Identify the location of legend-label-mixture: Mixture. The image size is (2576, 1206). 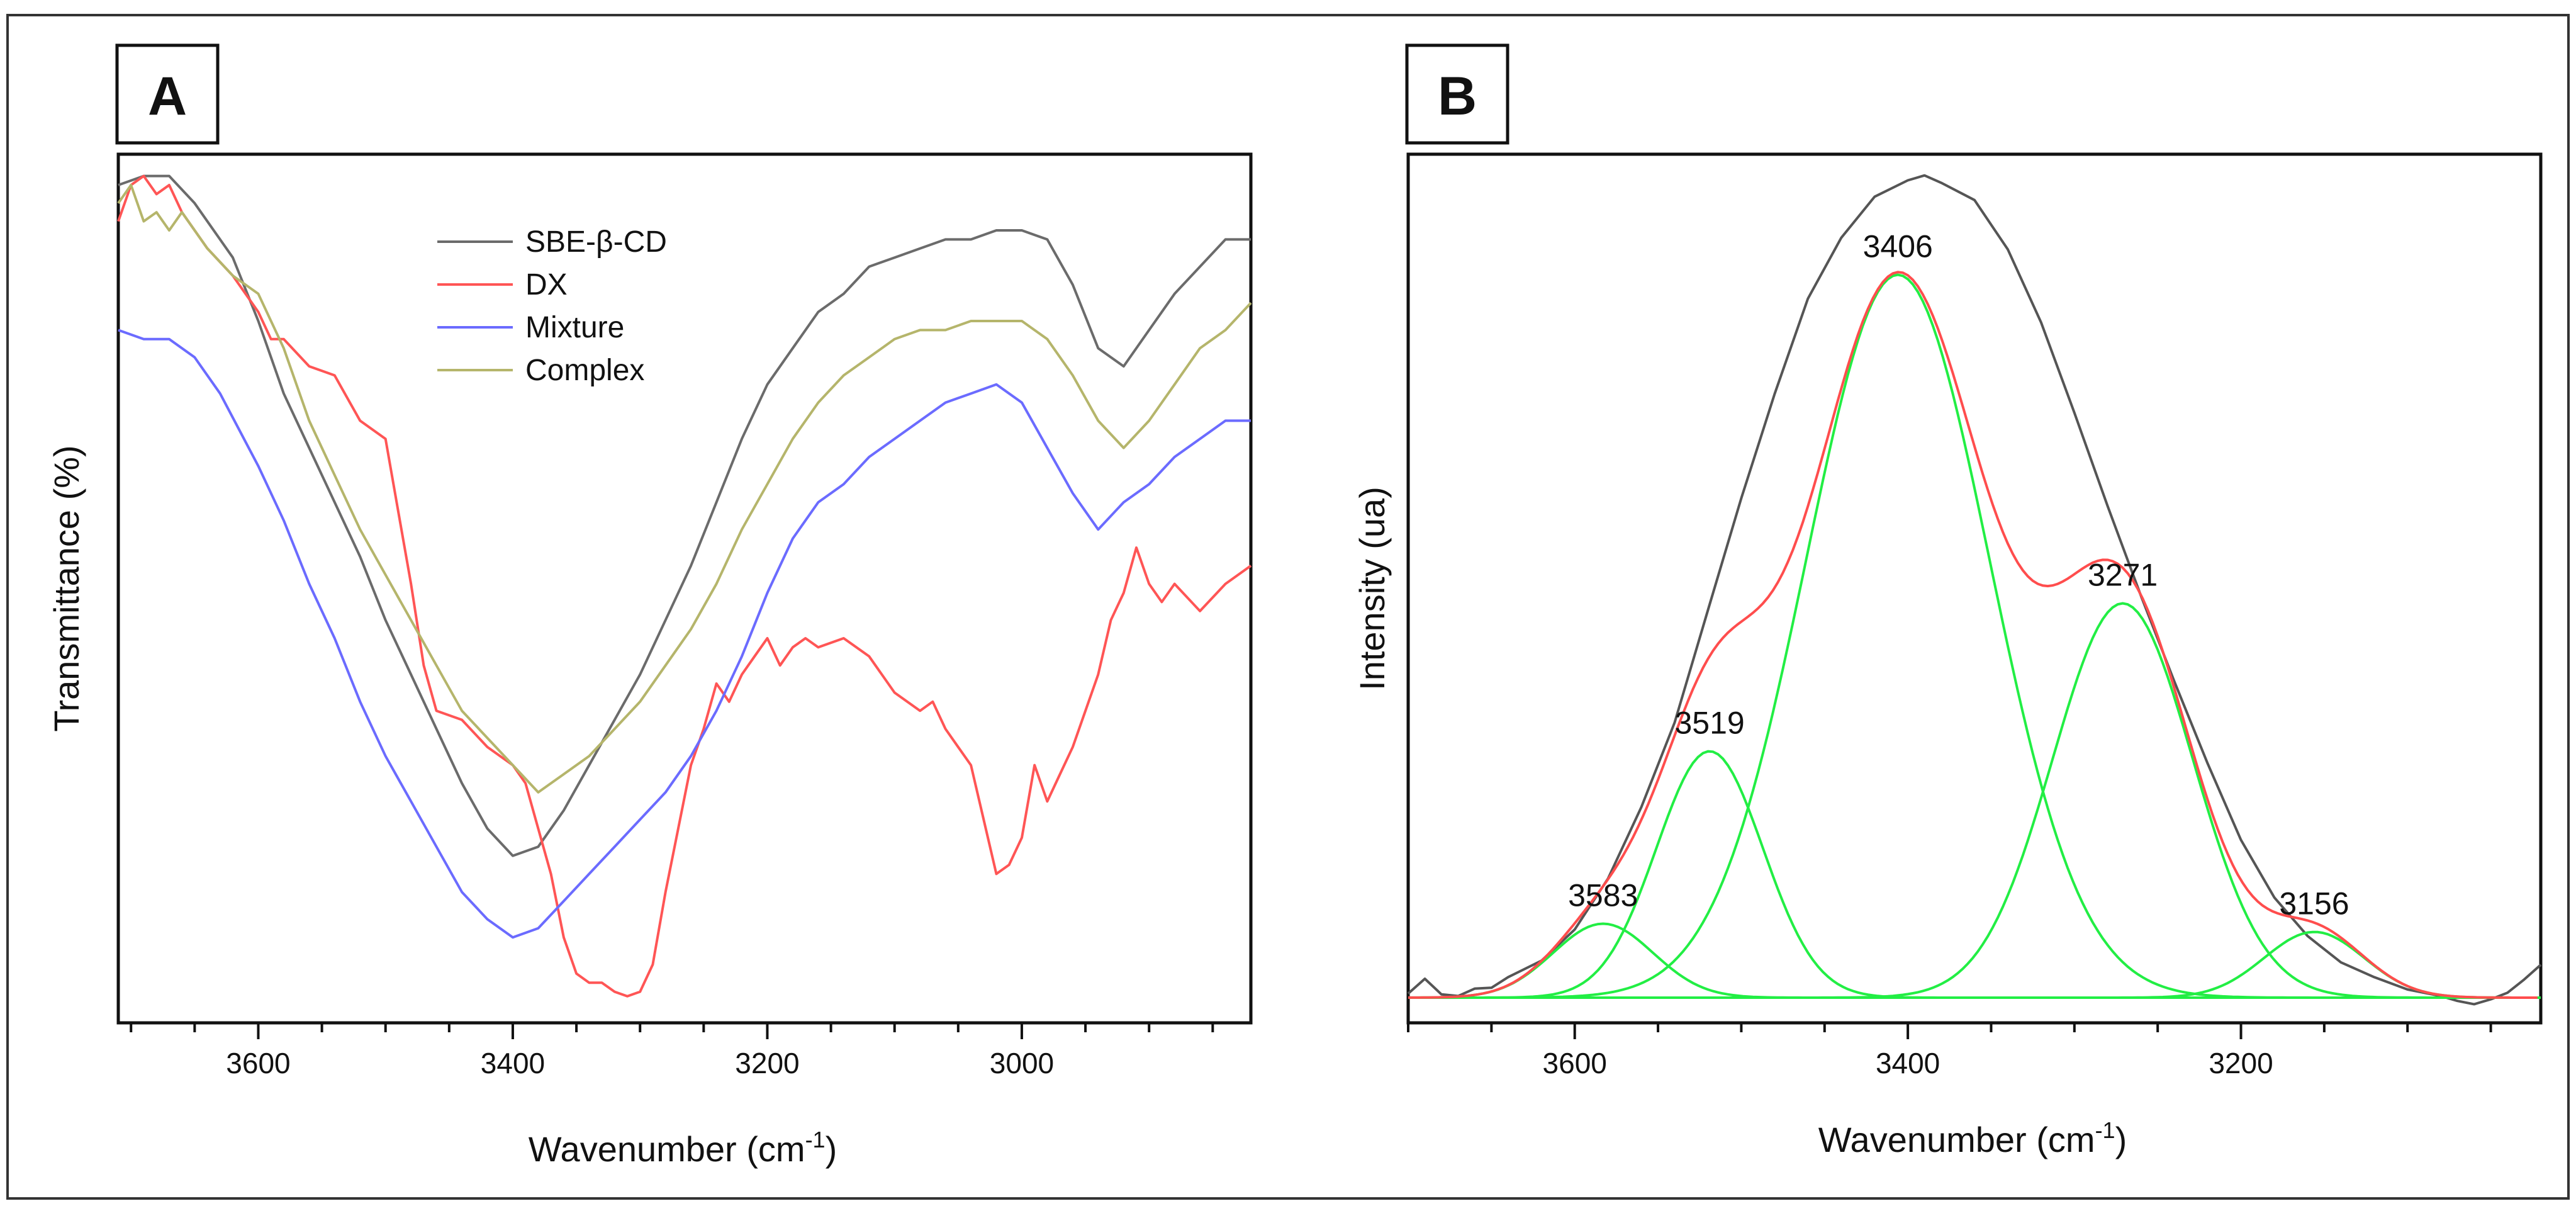
(574, 327).